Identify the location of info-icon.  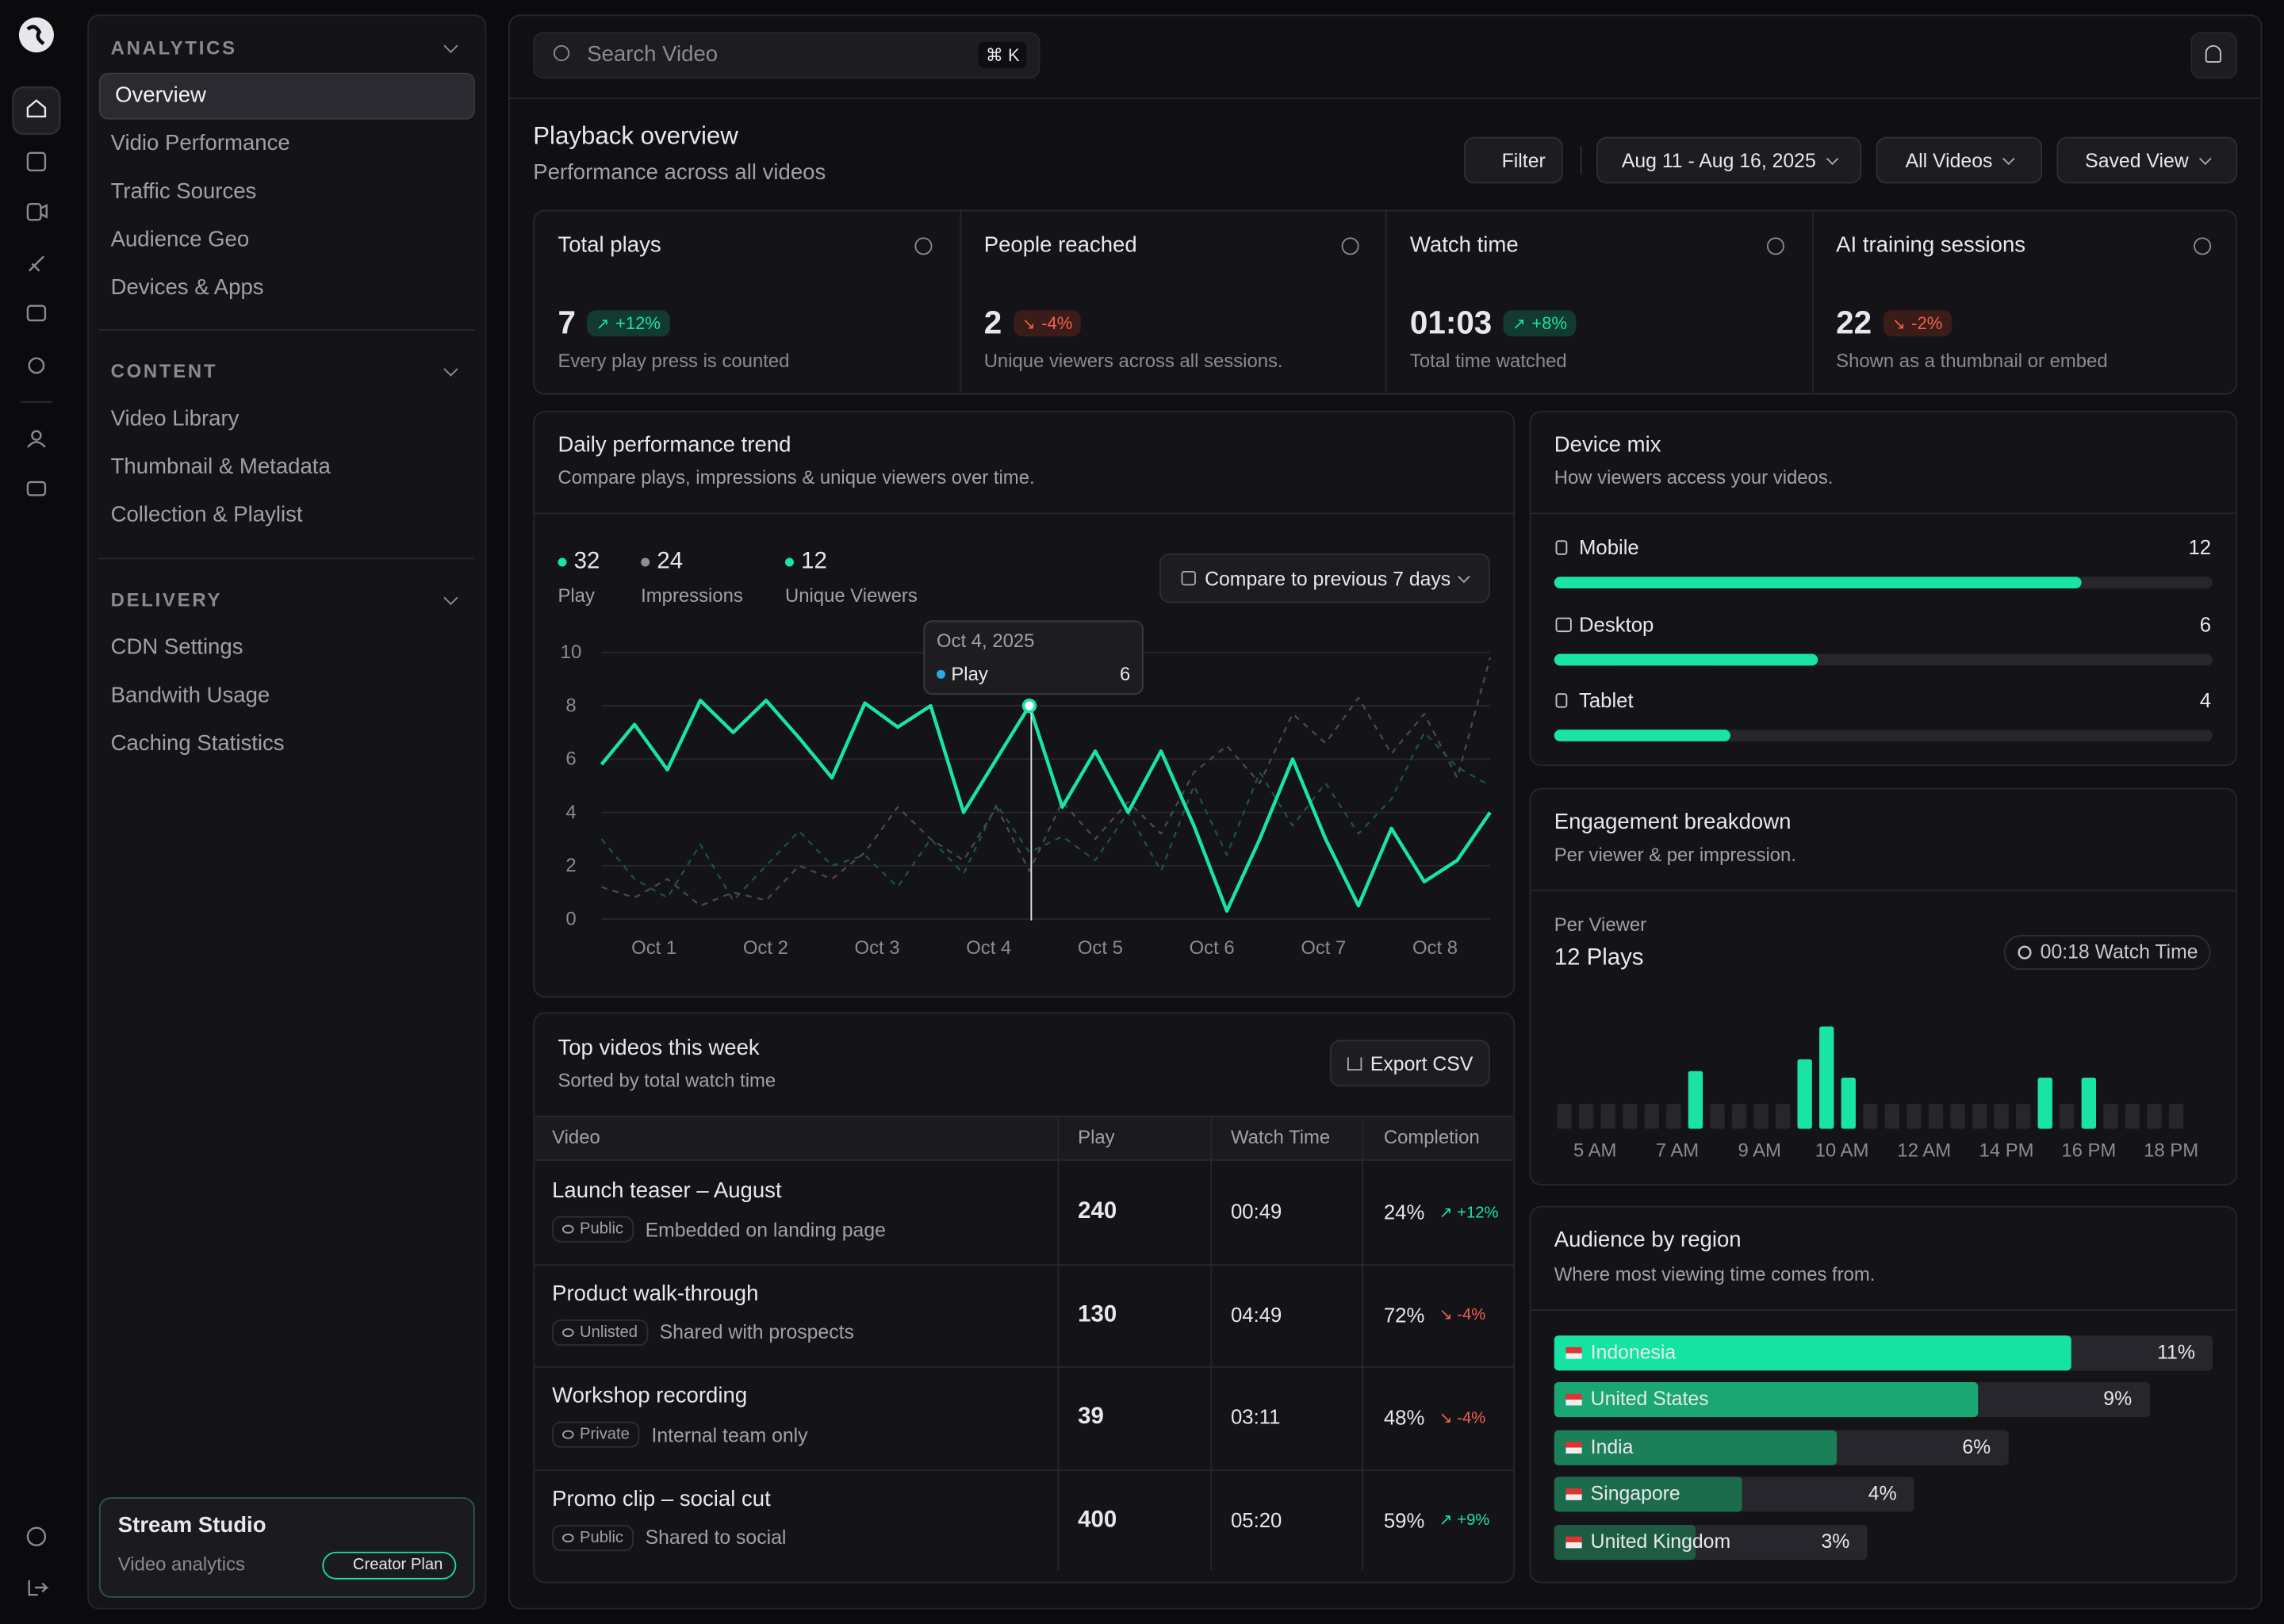
(1775, 246).